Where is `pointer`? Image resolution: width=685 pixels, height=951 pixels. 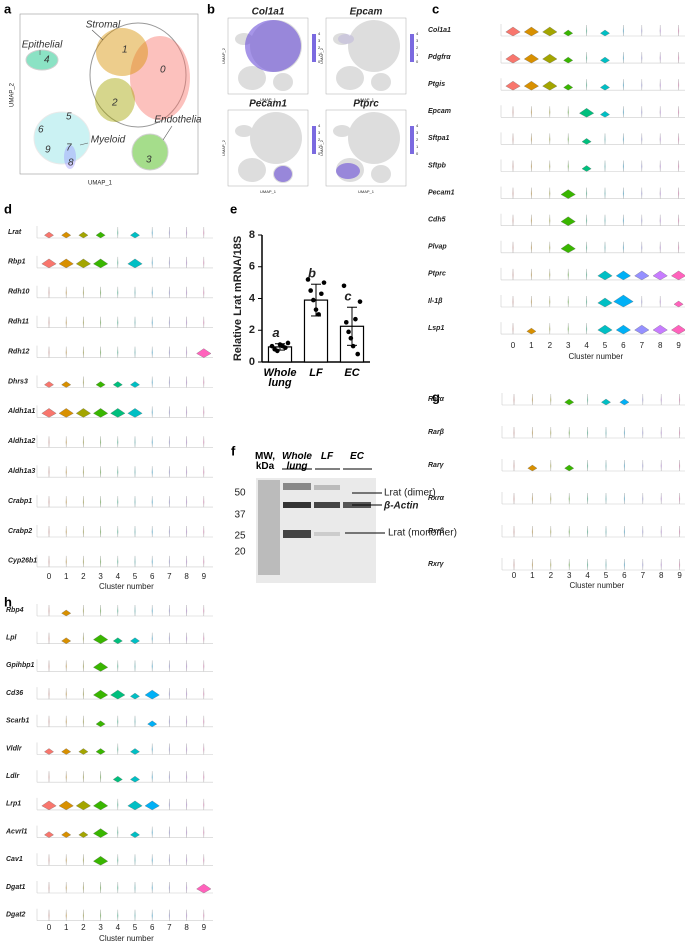 pointer is located at coordinates (84, 144).